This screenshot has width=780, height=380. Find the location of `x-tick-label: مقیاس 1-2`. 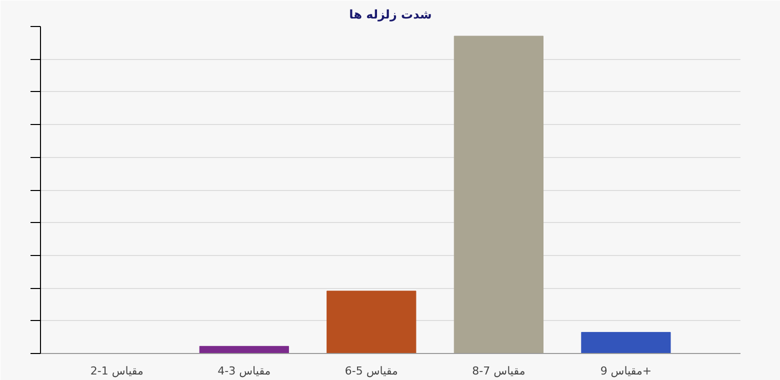

x-tick-label: مقیاس 1-2 is located at coordinates (117, 371).